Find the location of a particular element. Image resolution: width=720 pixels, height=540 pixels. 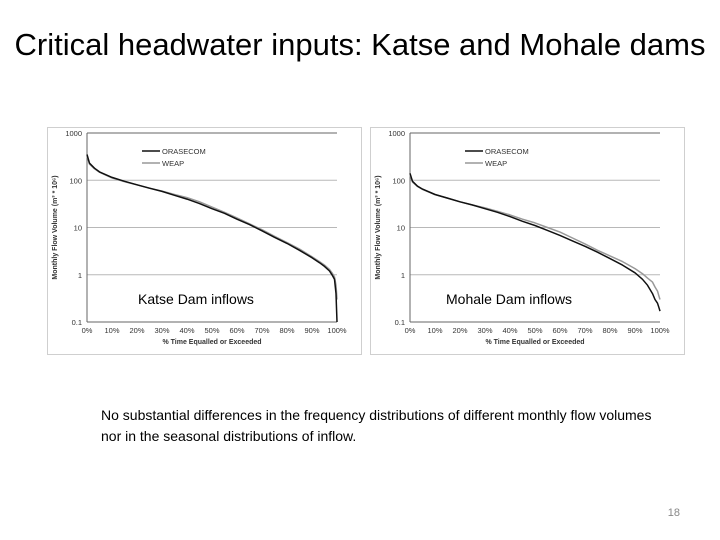

mohale-chart-caption: Mohale Dam inflows is located at coordinates (509, 299).